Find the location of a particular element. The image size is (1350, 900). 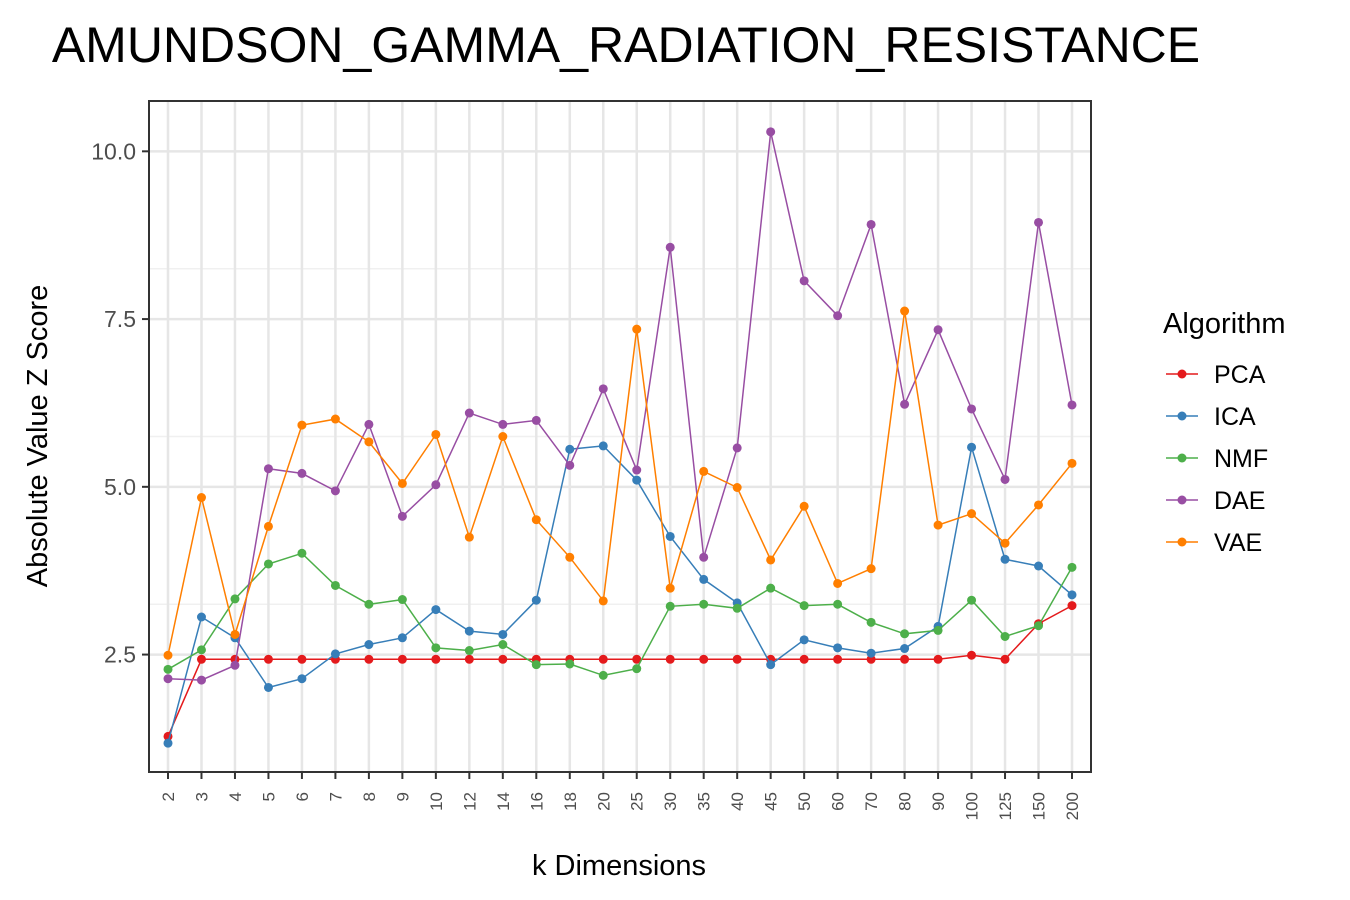

legend-label: DAE is located at coordinates (1239, 501).